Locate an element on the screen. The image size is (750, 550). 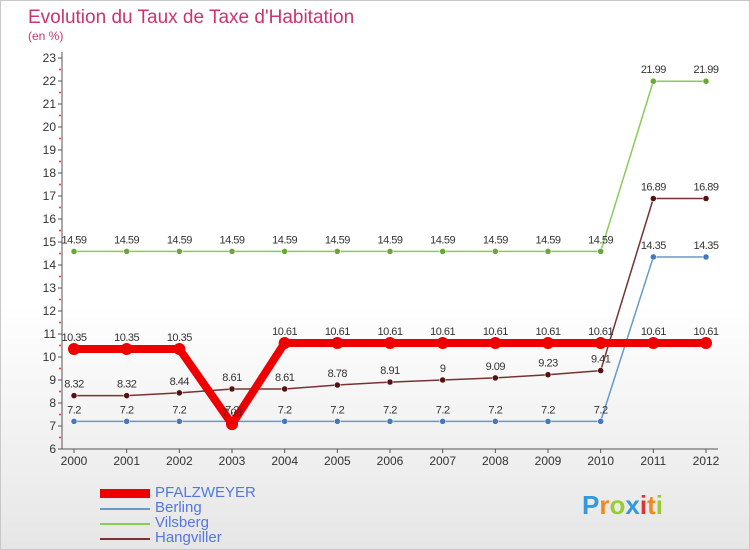
data-label-hangviller: 8.91 is located at coordinates (390, 371).